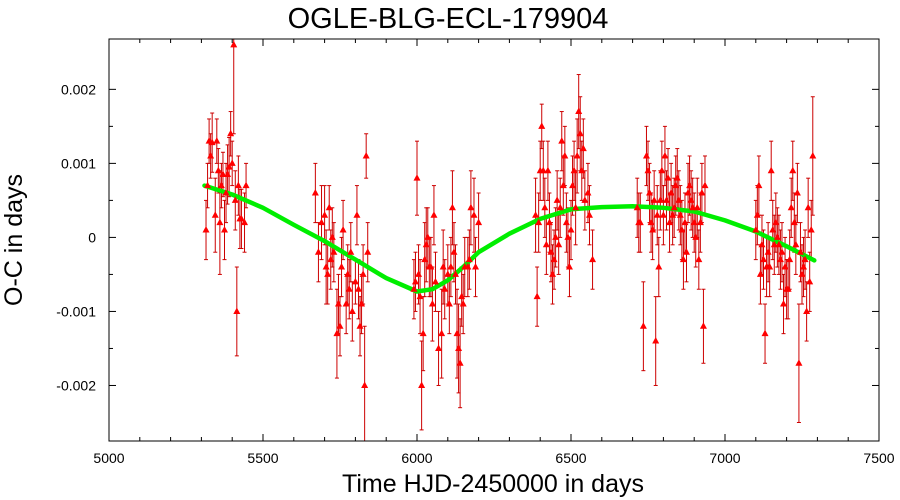 Image resolution: width=900 pixels, height=500 pixels. Describe the element at coordinates (724, 458) in the screenshot. I see `x-tick-label: 7000` at that location.